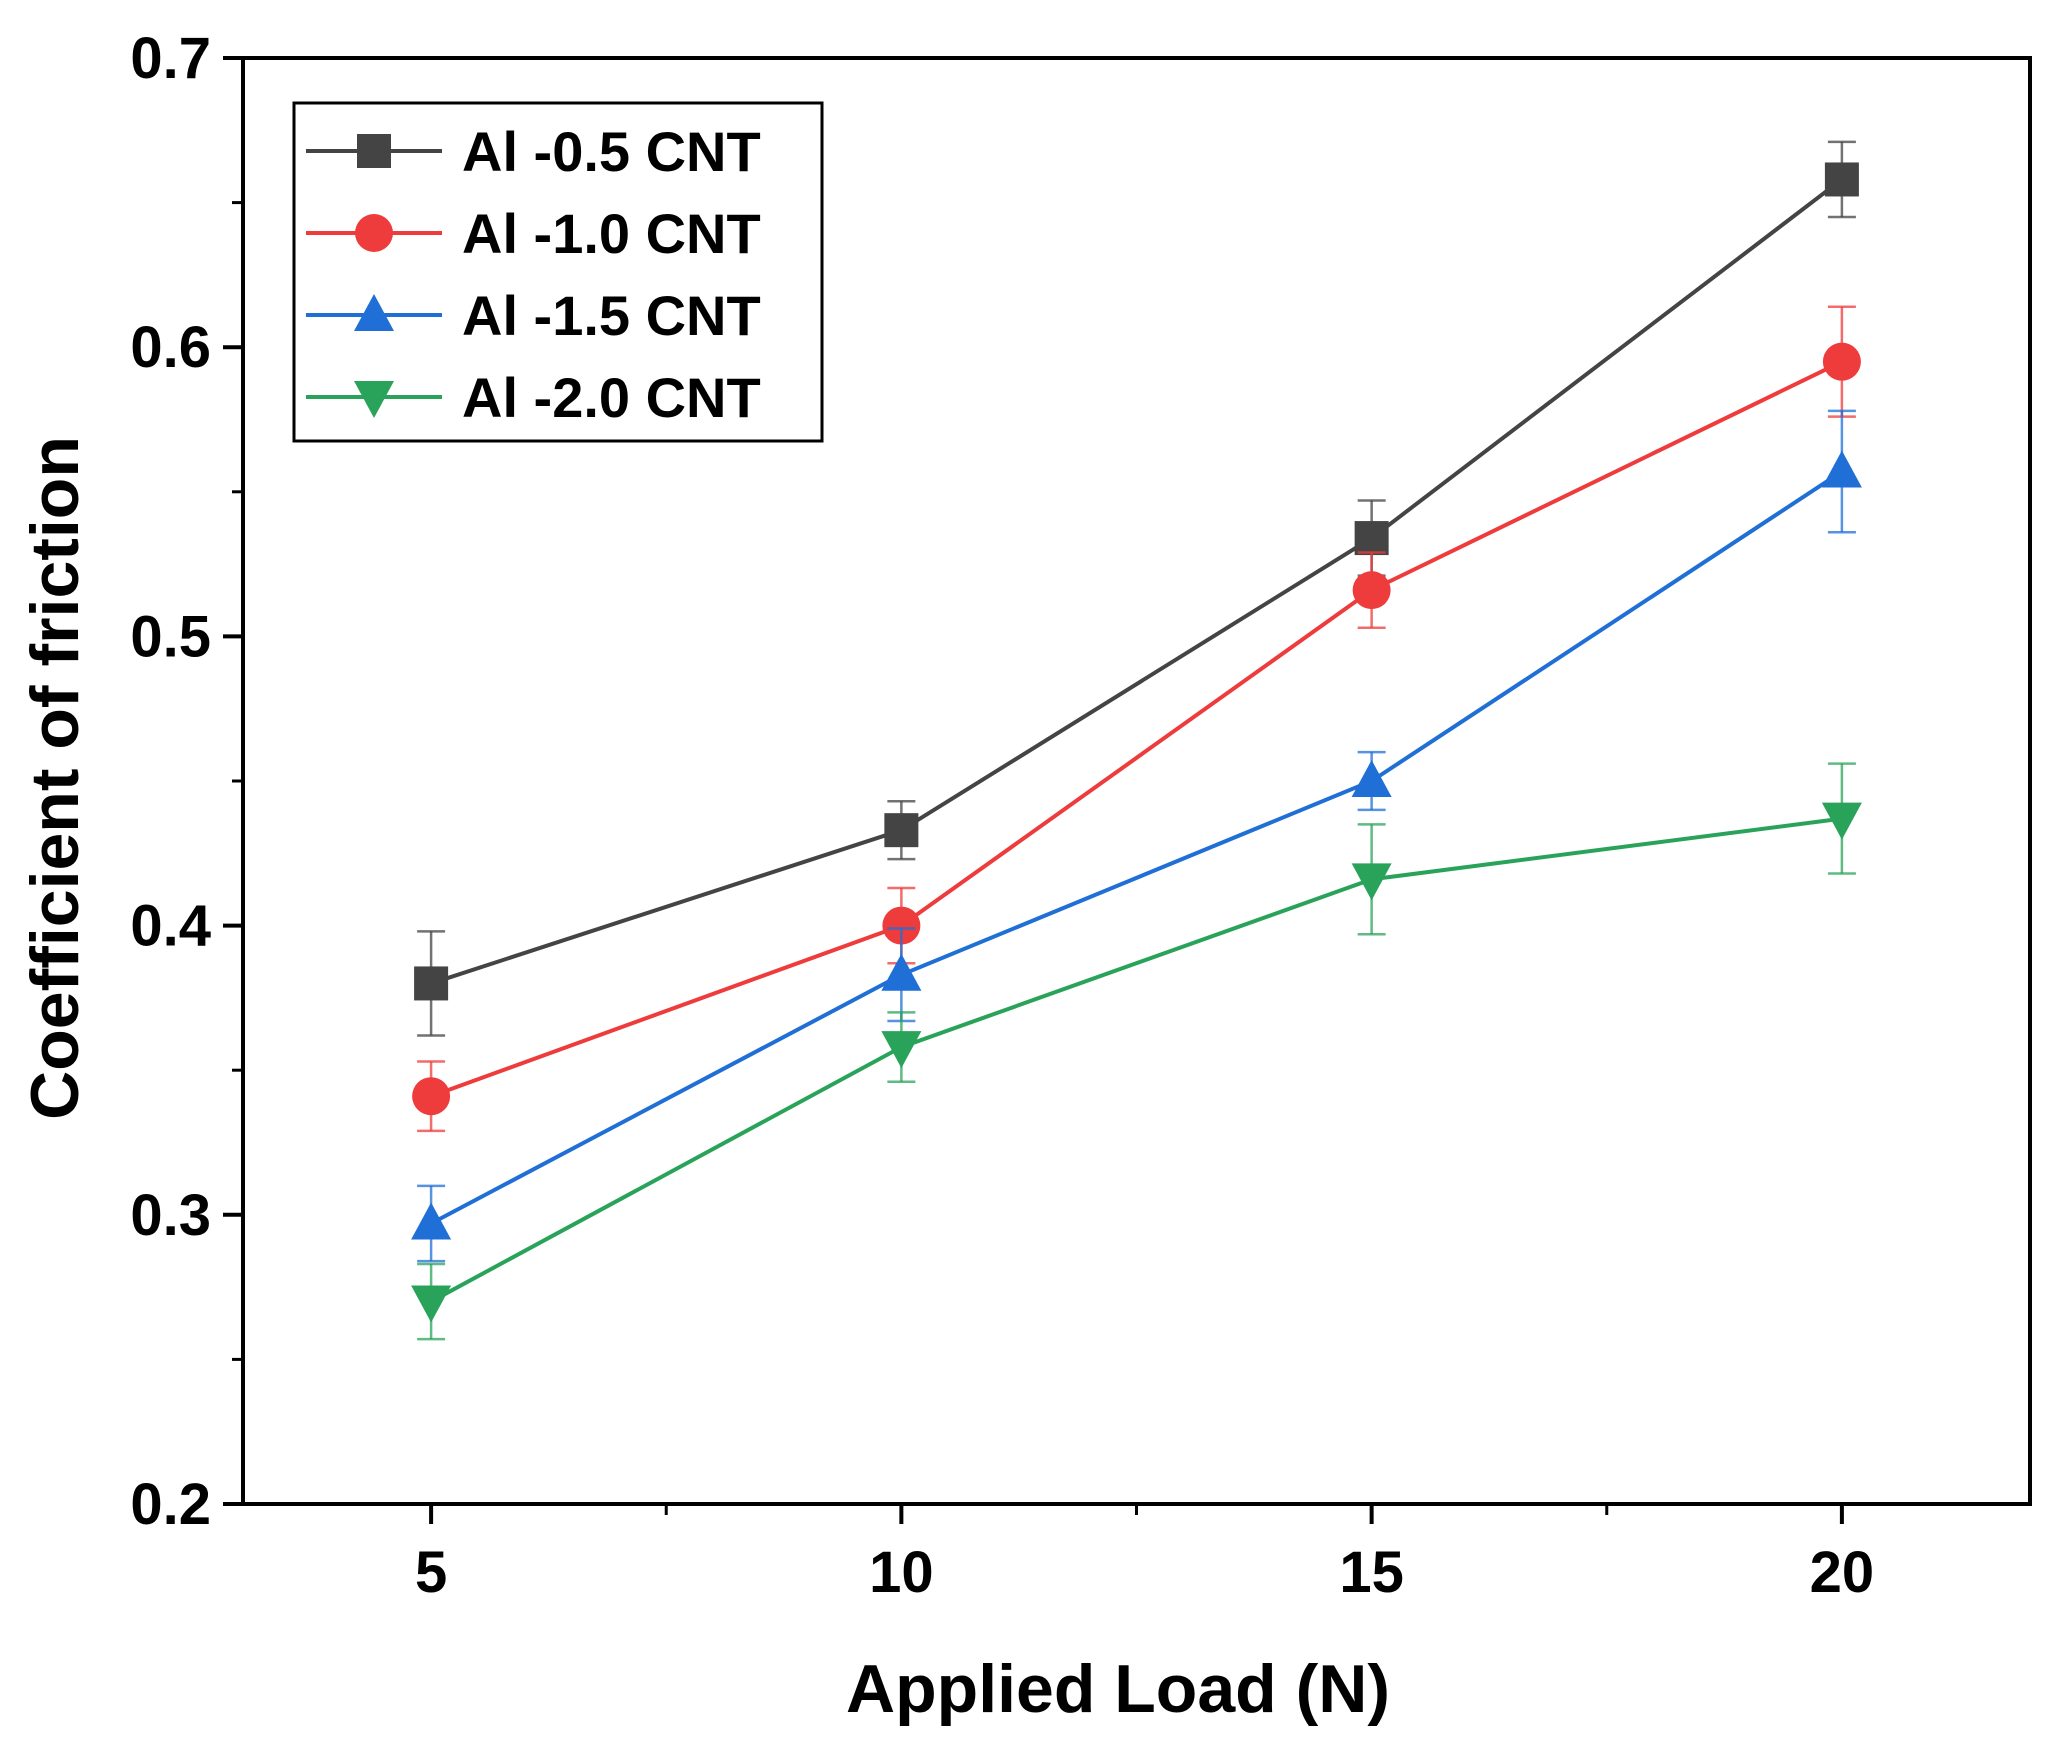 The height and width of the screenshot is (1738, 2059). I want to click on y-tick-label: 0.2, so click(170, 1504).